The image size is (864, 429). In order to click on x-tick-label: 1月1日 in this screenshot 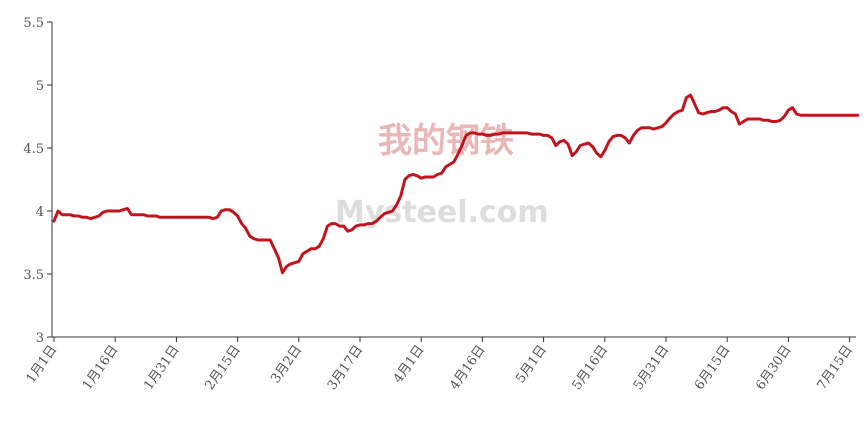, I will do `click(42, 364)`.